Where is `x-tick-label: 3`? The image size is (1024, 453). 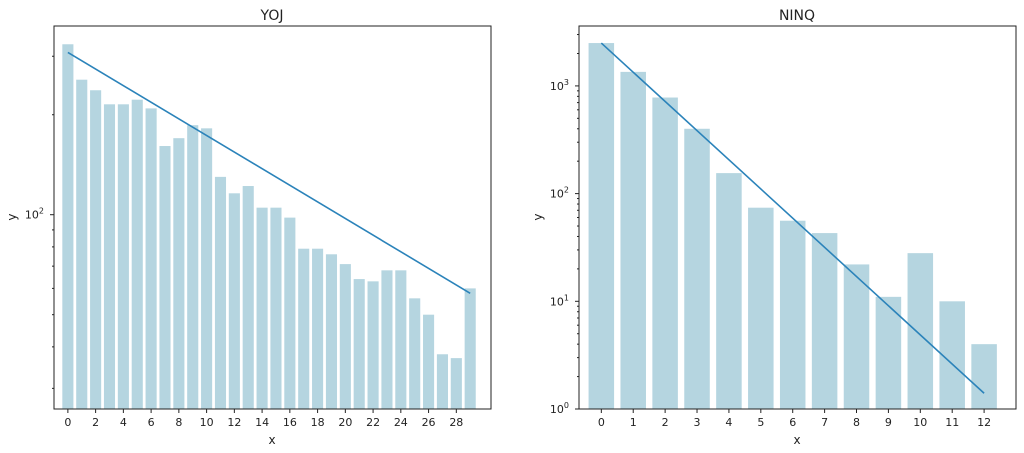
x-tick-label: 3 is located at coordinates (697, 422).